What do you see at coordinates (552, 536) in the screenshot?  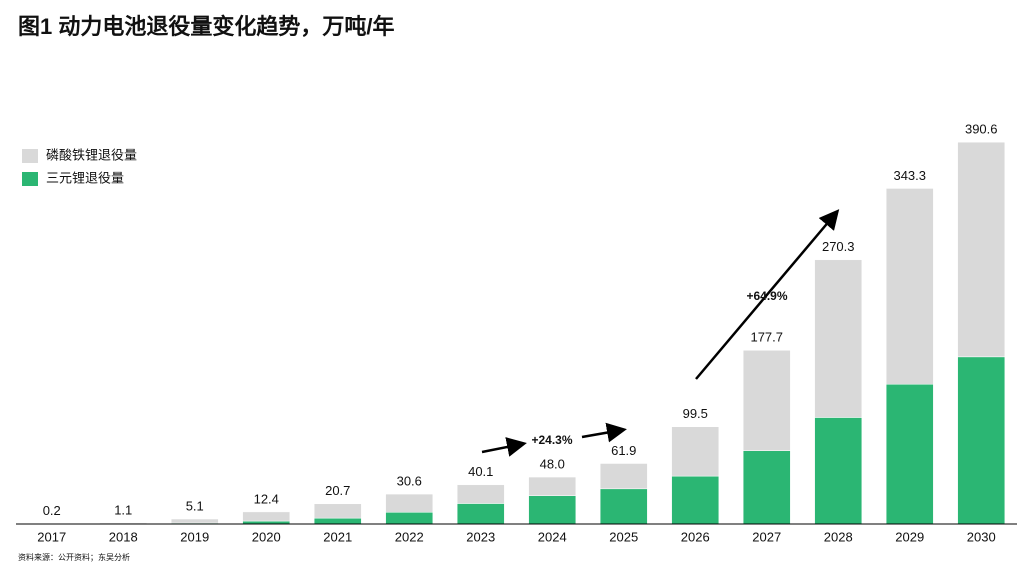 I see `x-tick-label: 2024` at bounding box center [552, 536].